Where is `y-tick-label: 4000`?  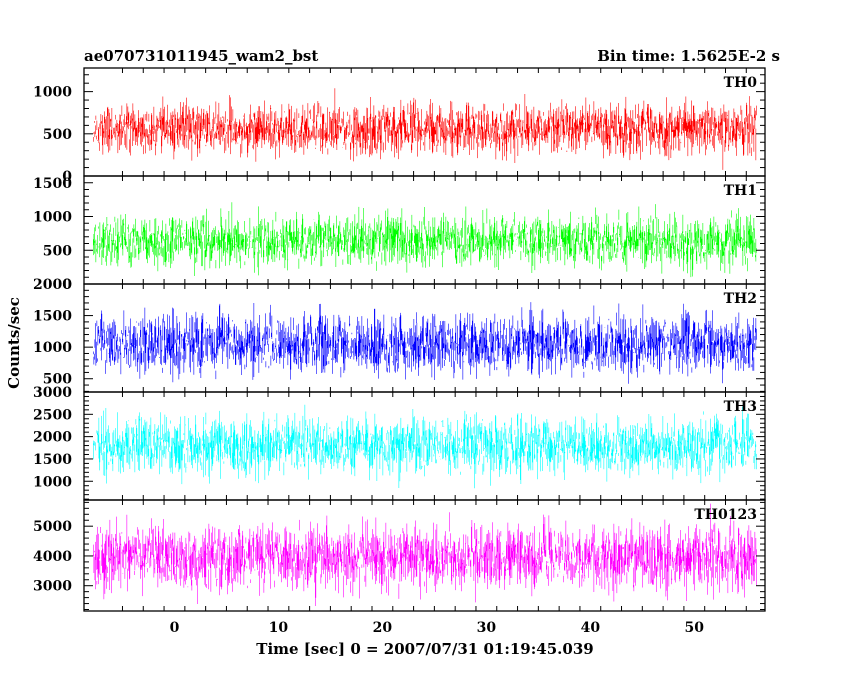
y-tick-label: 4000 is located at coordinates (52, 557).